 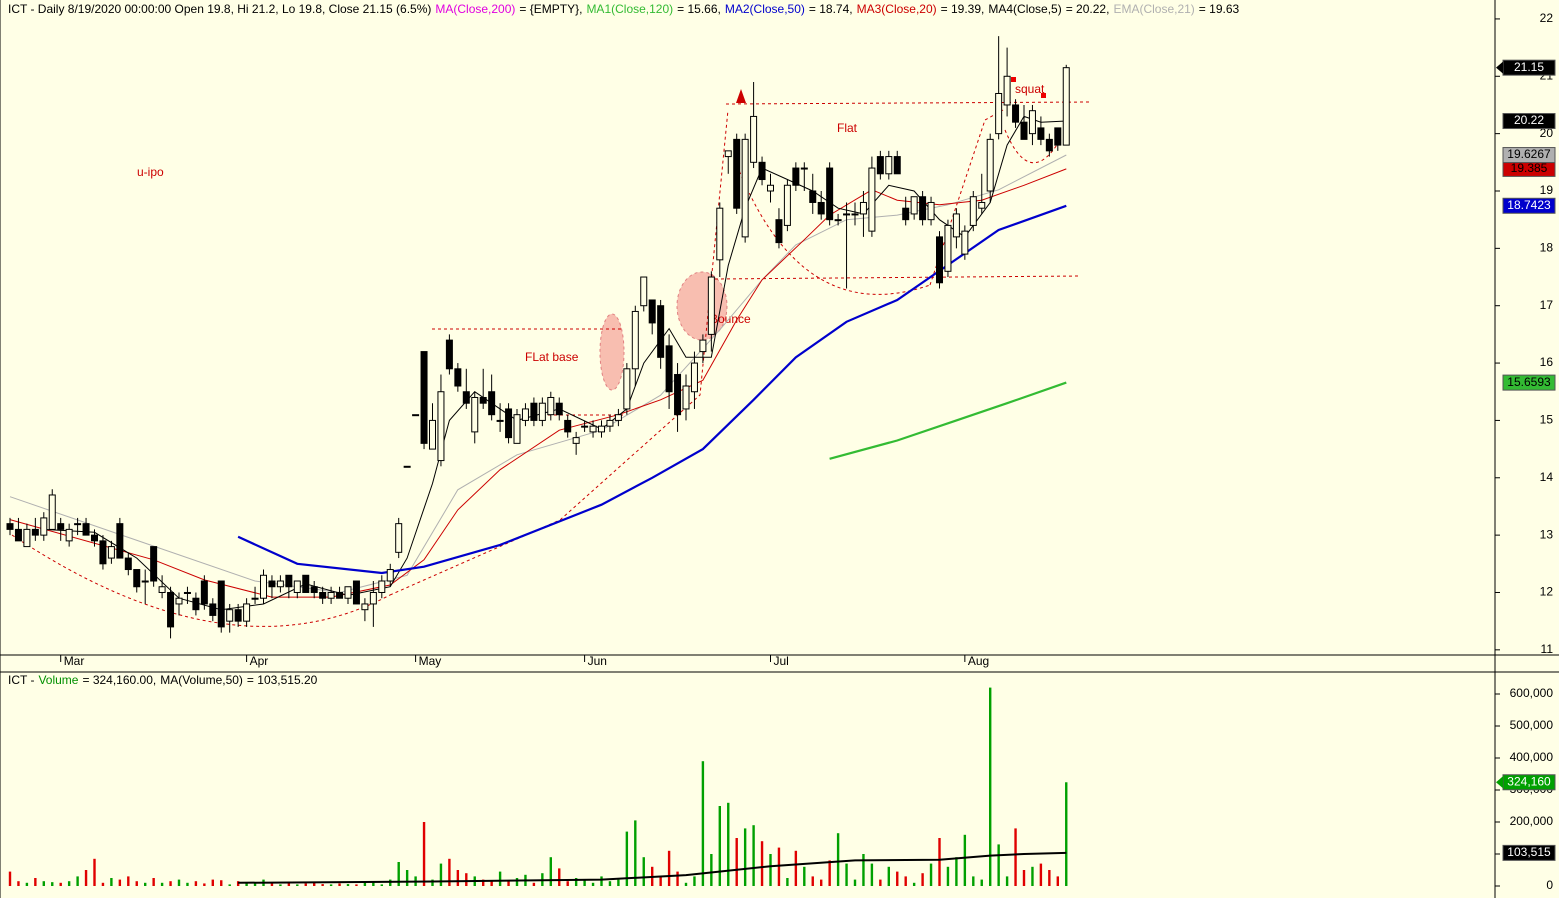 What do you see at coordinates (1547, 592) in the screenshot?
I see `y-tick-label: 12` at bounding box center [1547, 592].